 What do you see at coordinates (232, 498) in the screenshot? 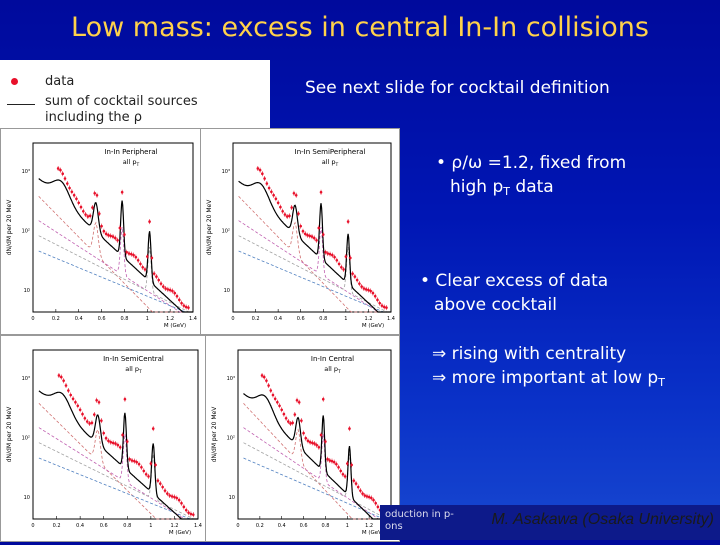
I see `y-tick-label: 10` at bounding box center [232, 498].